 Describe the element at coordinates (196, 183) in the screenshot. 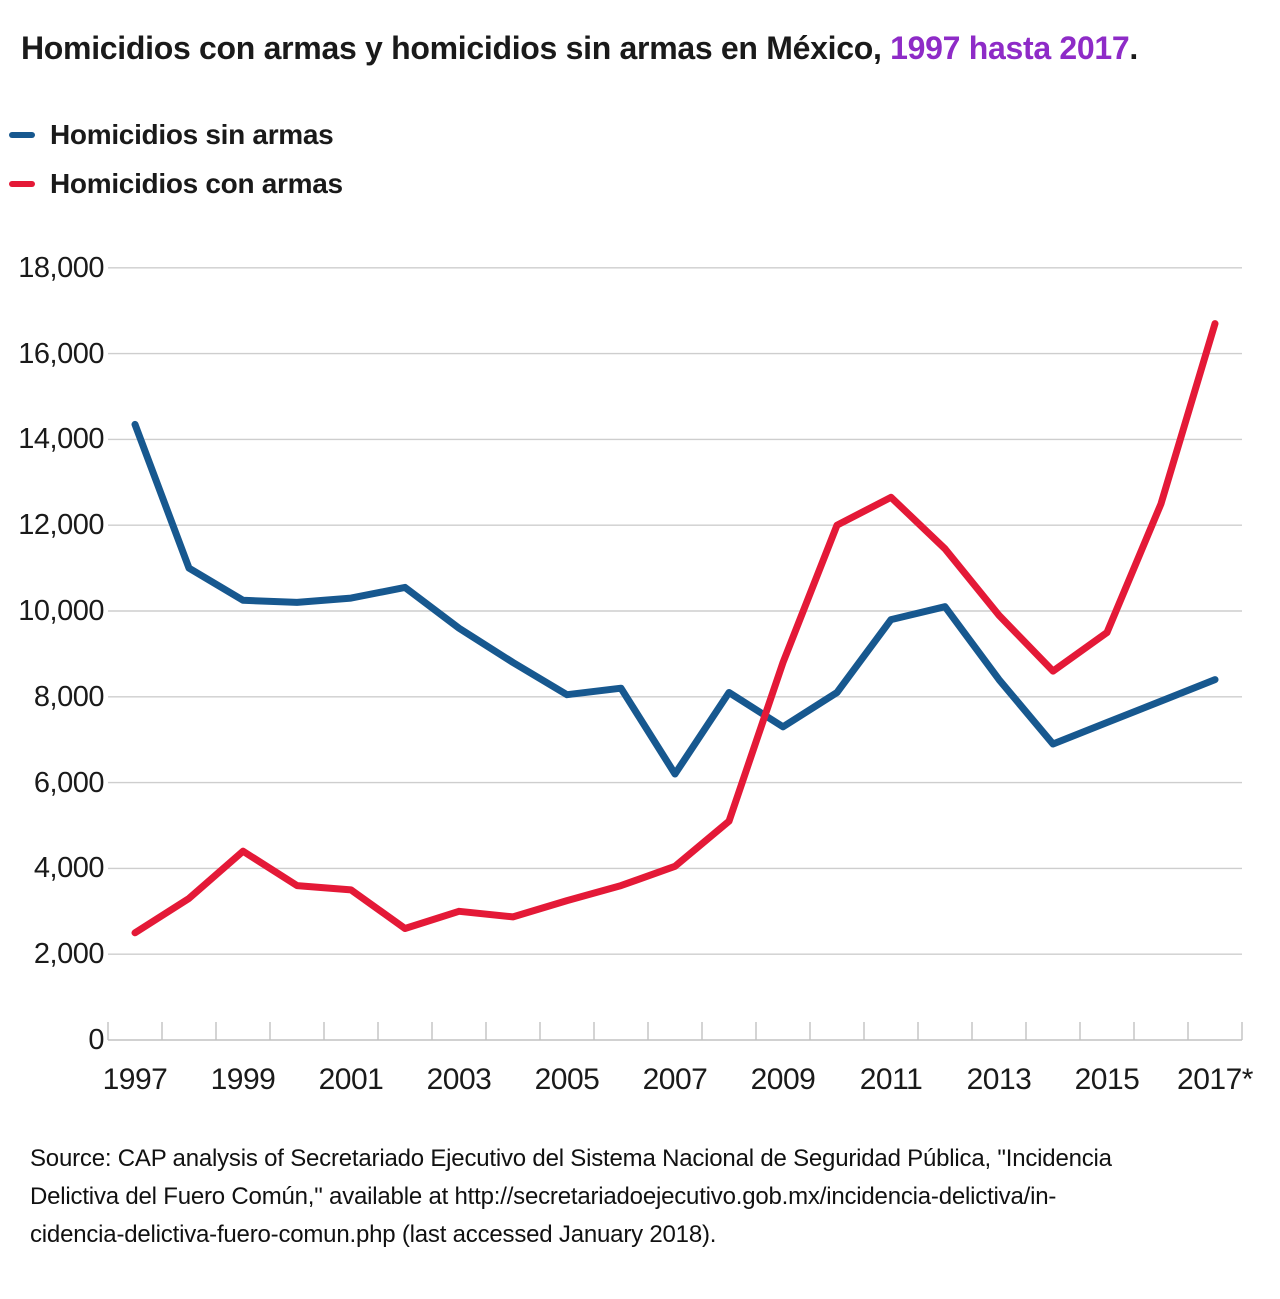

I see `legend-label: Homicidios con armas` at that location.